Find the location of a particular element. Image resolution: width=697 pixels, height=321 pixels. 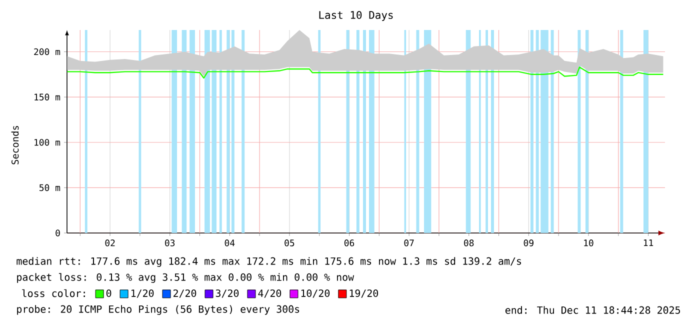

y-axis-title: Seconds is located at coordinates (15, 145).